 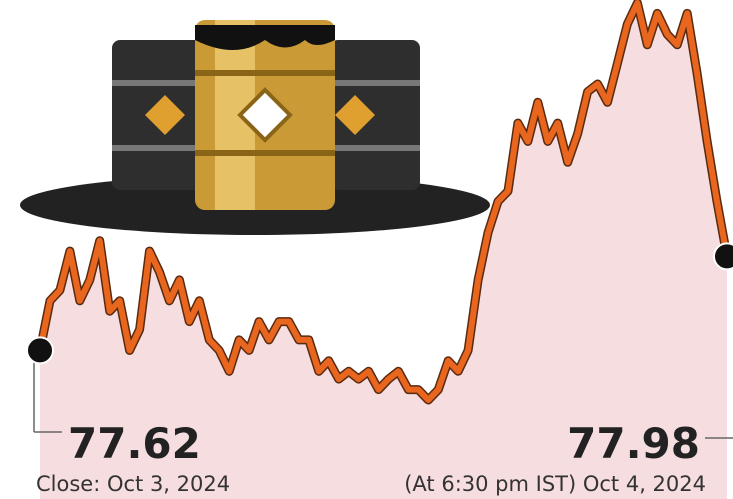 I want to click on end-value-label: 77.98, so click(x=633, y=443).